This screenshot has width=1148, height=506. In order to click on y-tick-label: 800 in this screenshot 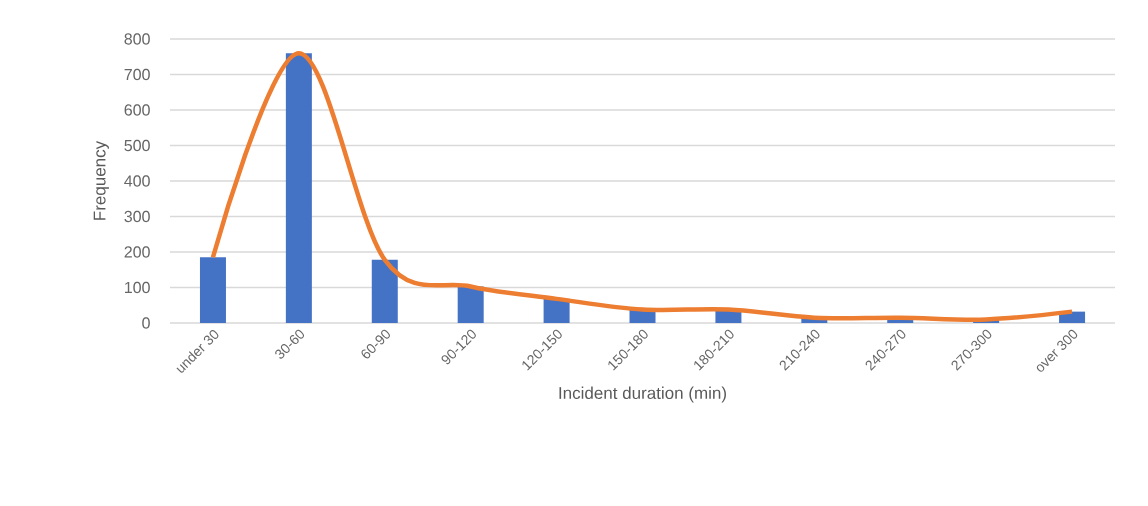, I will do `click(137, 39)`.